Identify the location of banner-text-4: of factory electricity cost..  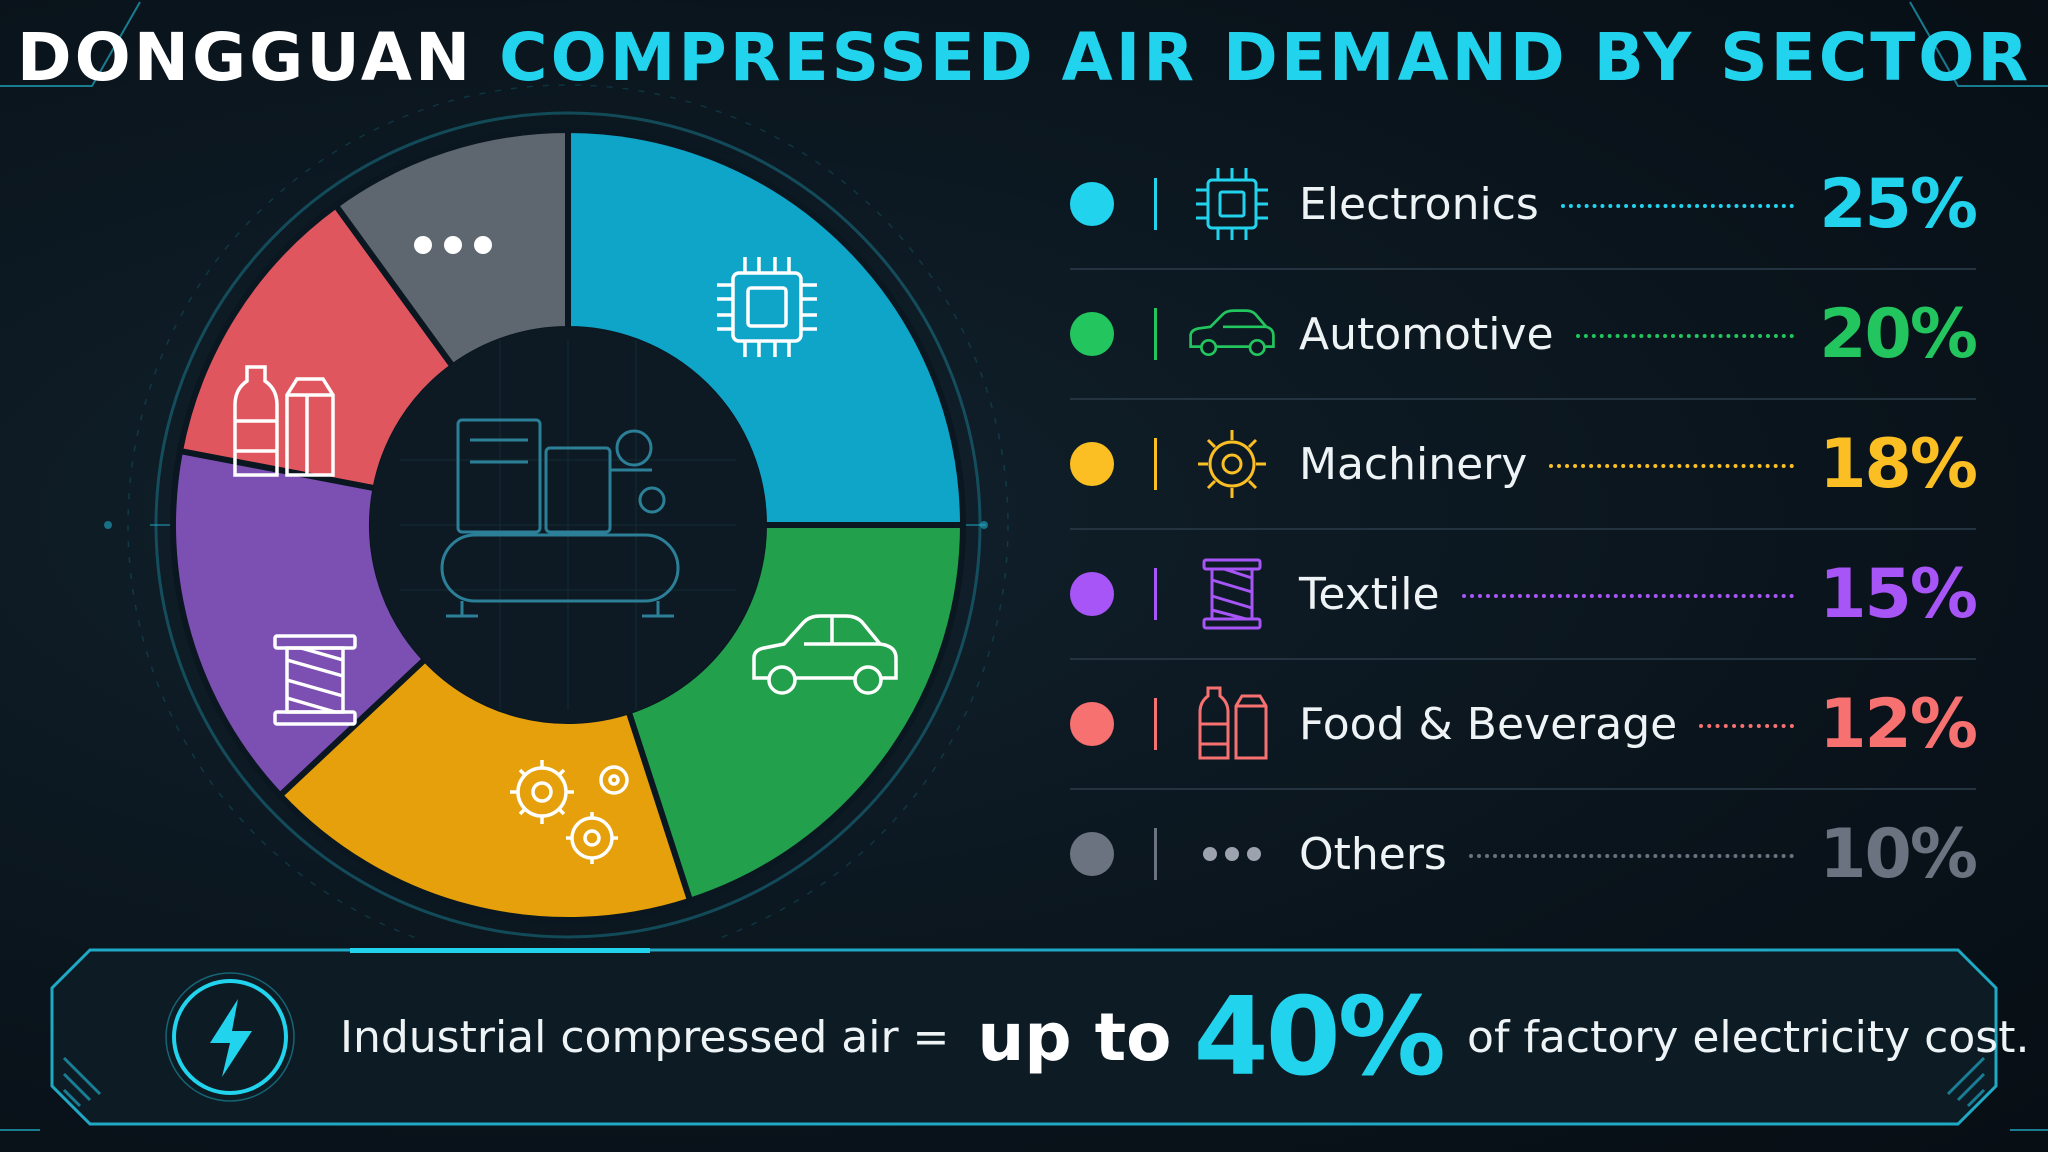
(1748, 1037).